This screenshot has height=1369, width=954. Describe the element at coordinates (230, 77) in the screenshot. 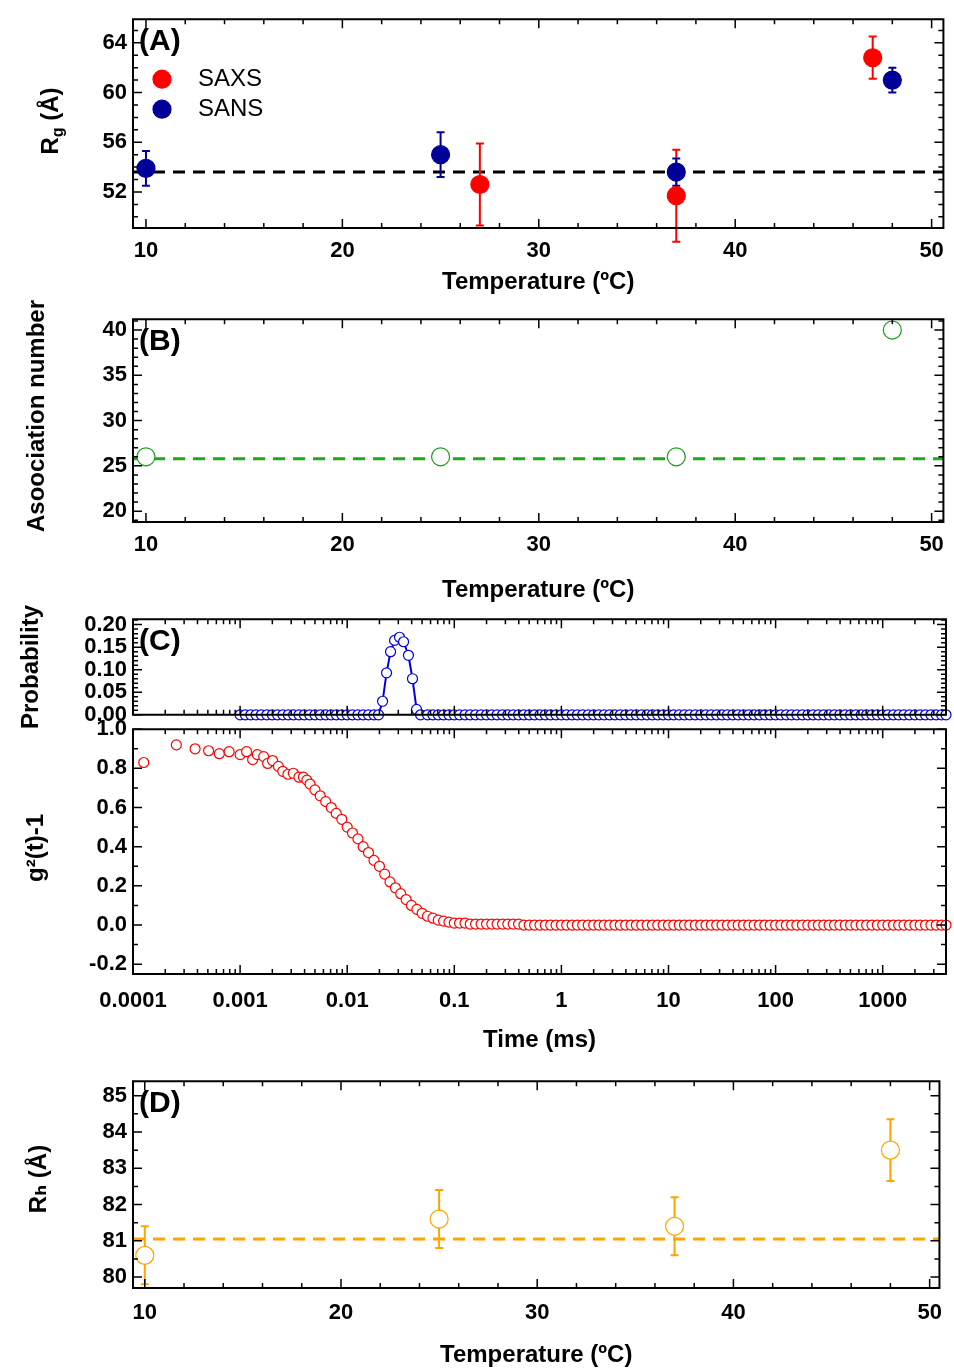

I see `legend-label: SAXS` at that location.